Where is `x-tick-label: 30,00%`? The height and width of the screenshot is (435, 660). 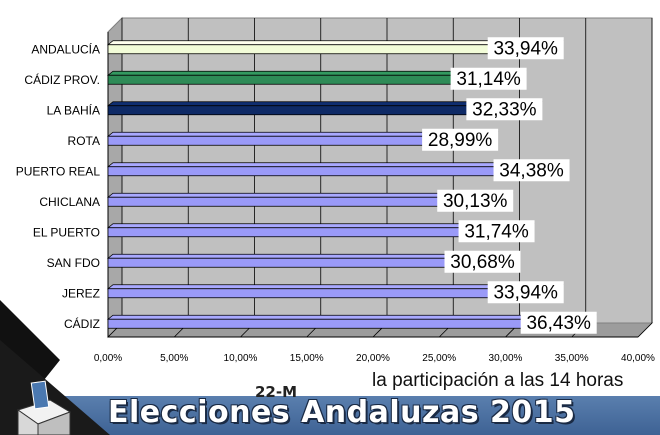 x-tick-label: 30,00% is located at coordinates (506, 358).